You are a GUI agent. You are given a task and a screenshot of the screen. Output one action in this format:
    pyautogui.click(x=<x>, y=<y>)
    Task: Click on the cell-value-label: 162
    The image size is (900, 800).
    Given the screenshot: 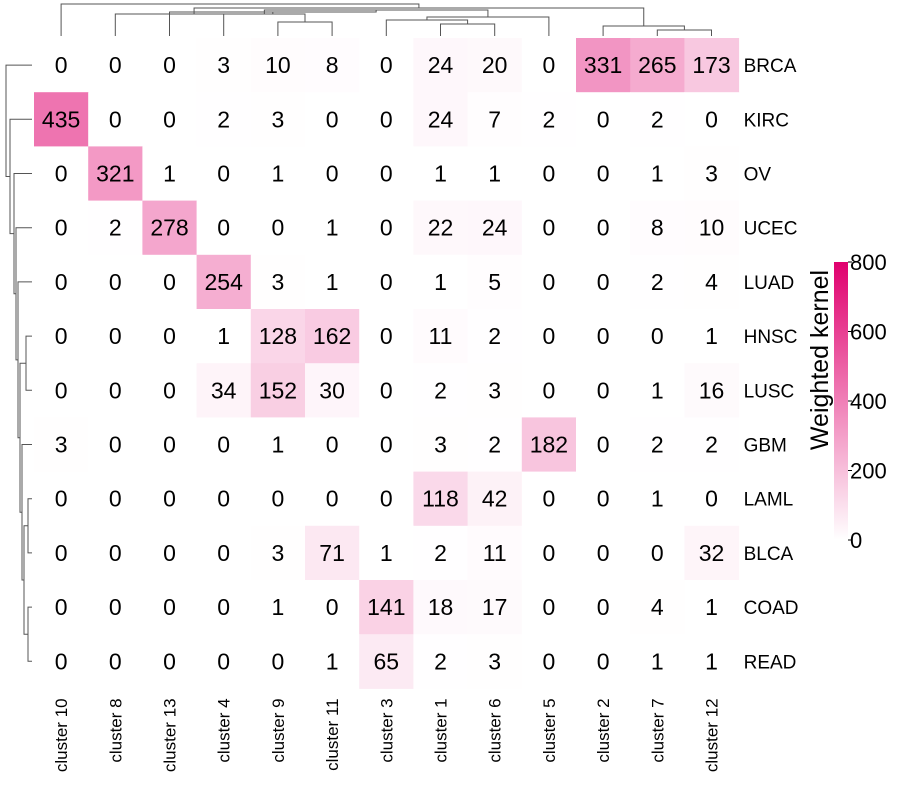 What is the action you would take?
    pyautogui.click(x=332, y=336)
    